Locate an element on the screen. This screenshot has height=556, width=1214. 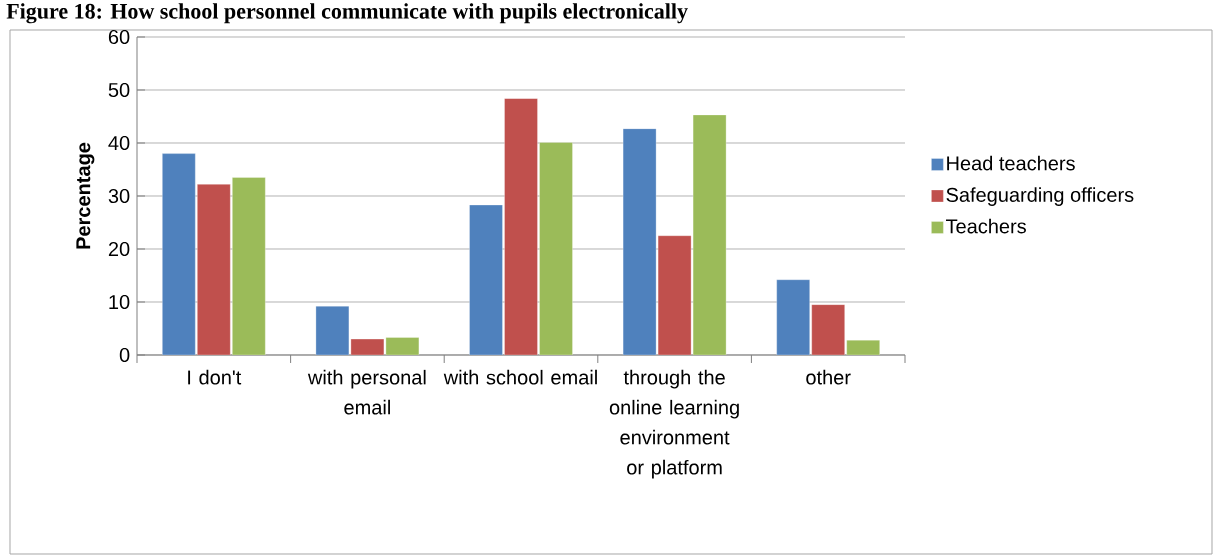
x-tick-label: other is located at coordinates (828, 377).